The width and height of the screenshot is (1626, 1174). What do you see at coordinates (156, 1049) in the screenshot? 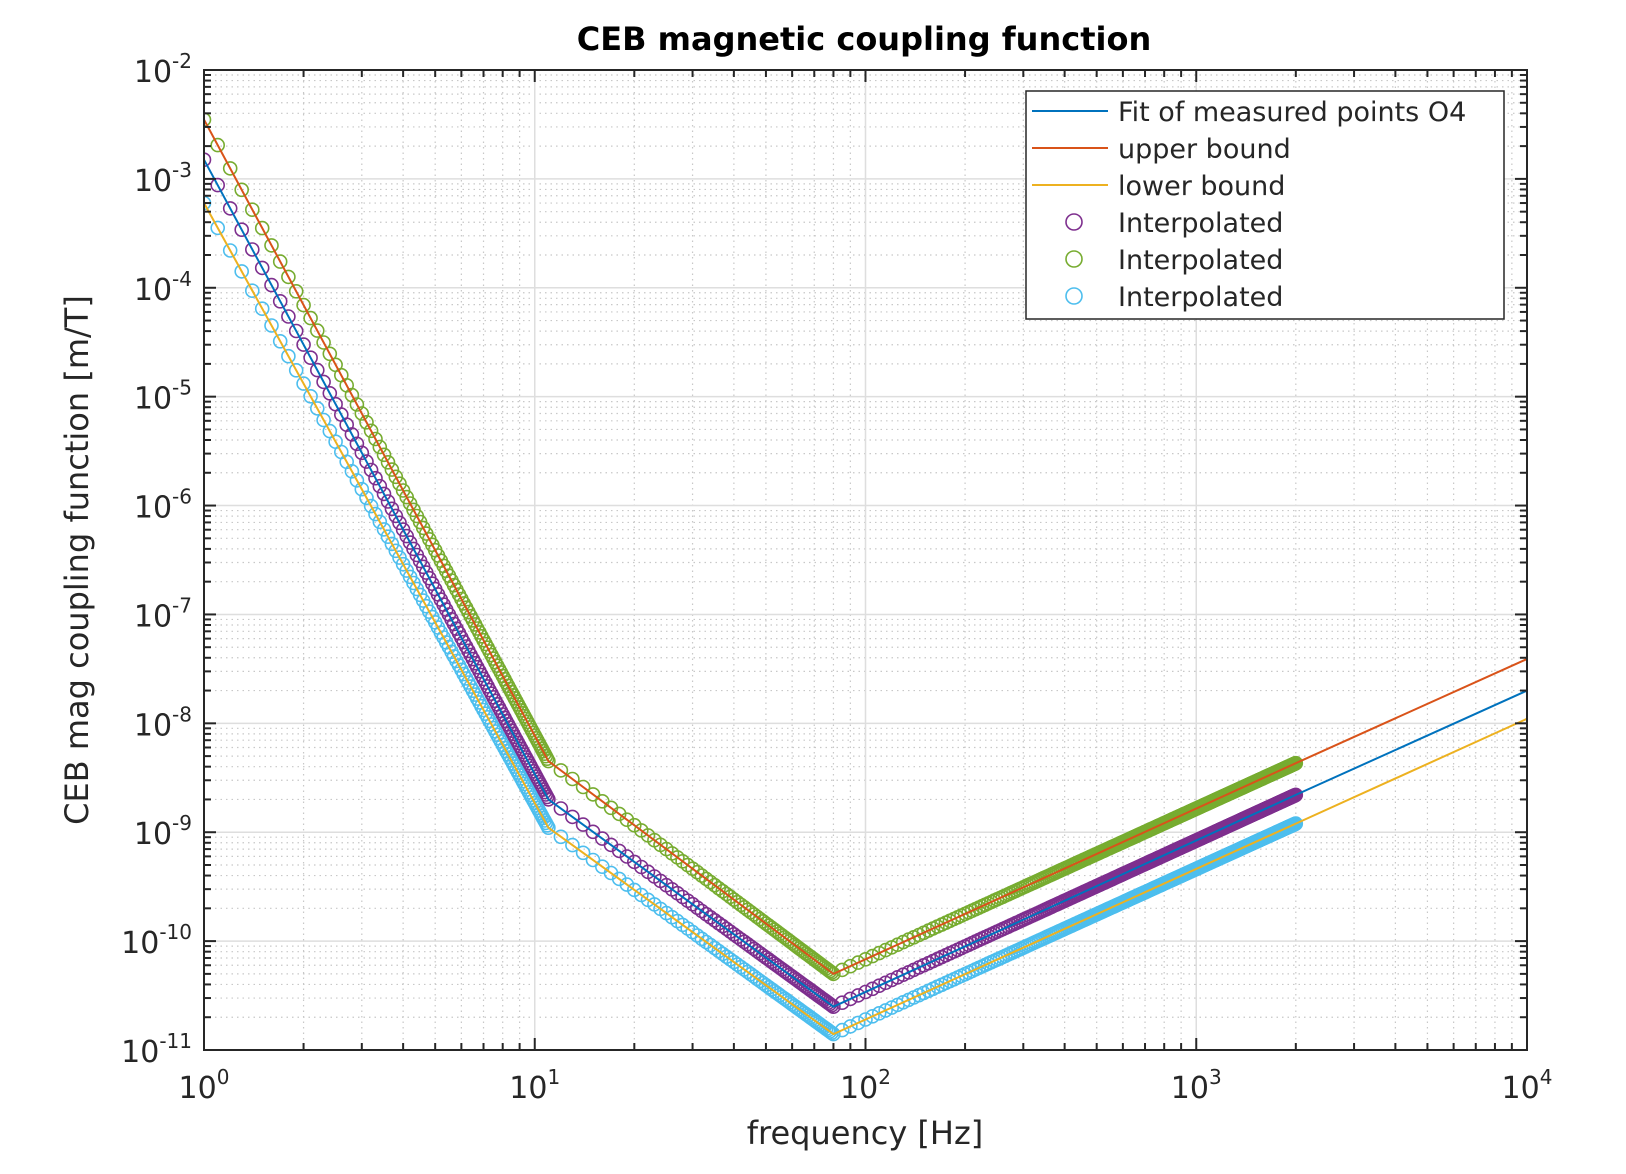
I see `y-tick-label: 10⁻¹¹` at bounding box center [156, 1049].